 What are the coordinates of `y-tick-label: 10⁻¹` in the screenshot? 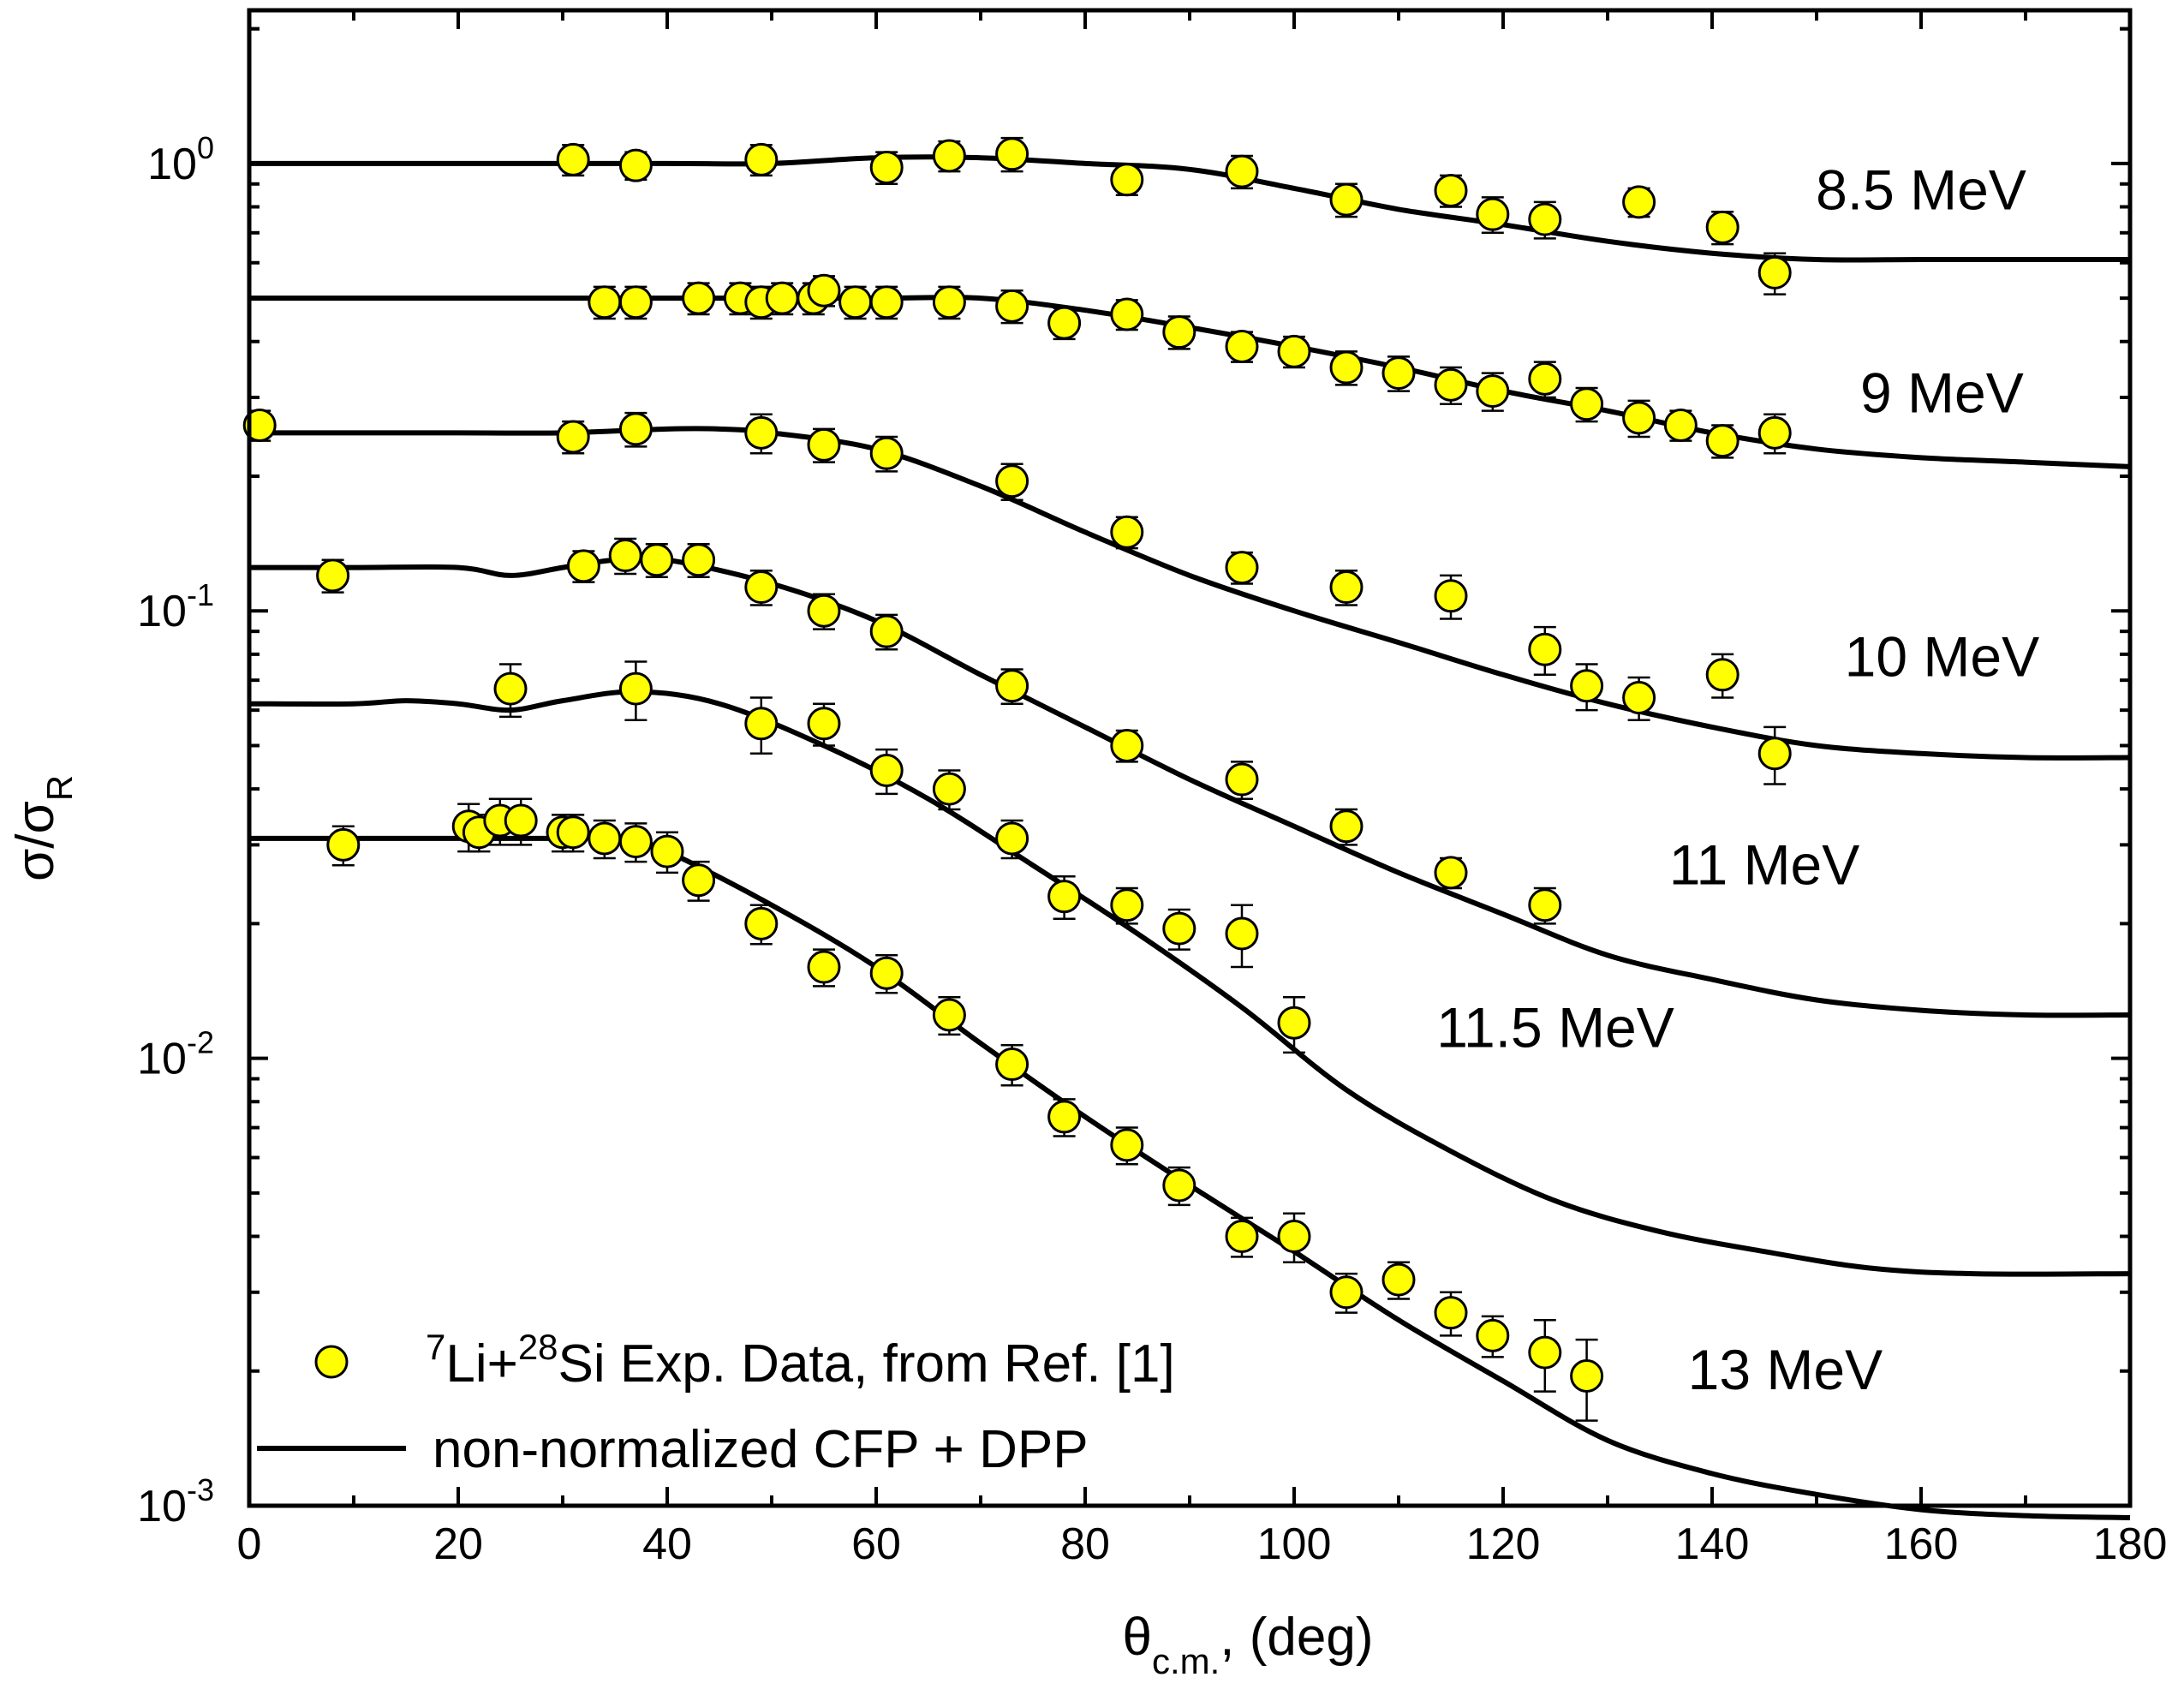 It's located at (175, 607).